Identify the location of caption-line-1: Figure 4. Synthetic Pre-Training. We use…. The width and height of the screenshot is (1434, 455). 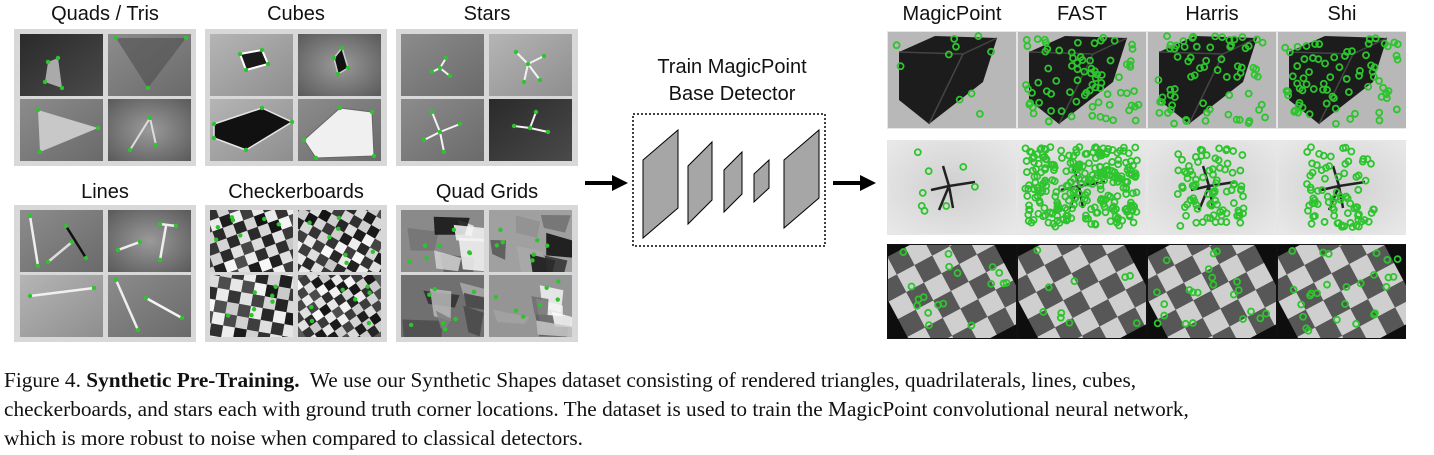
(718, 380).